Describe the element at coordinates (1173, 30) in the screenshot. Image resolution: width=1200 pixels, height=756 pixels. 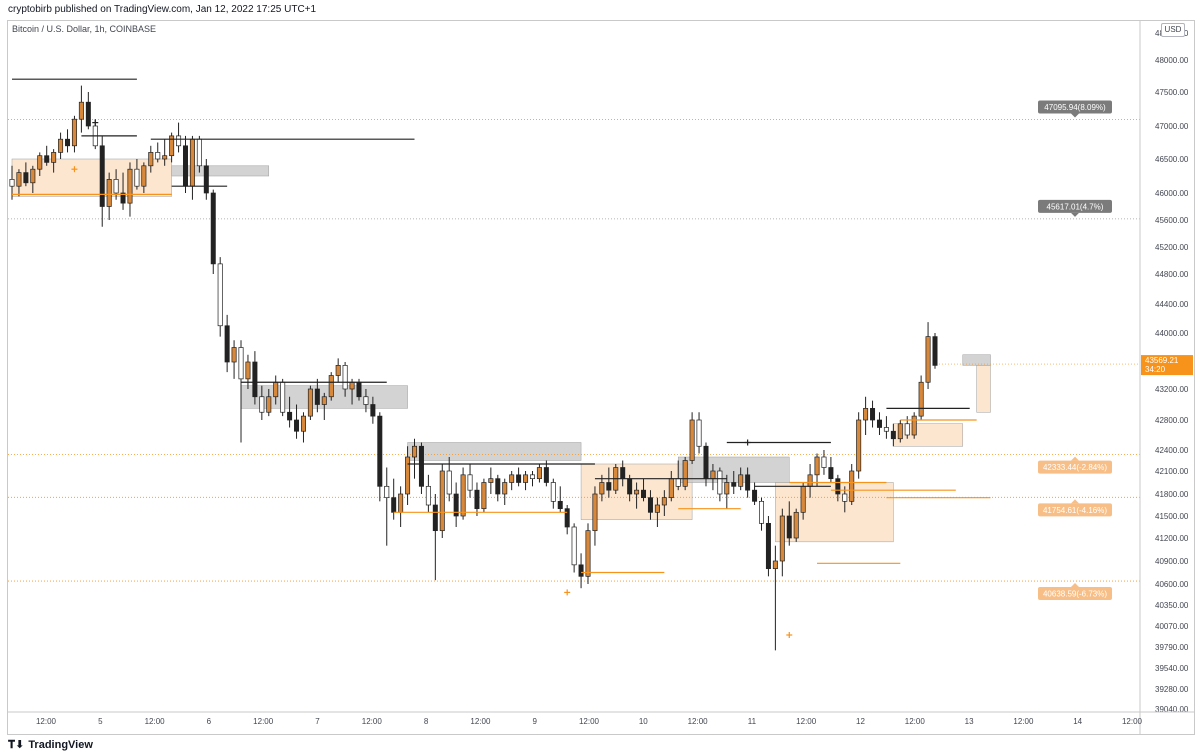
I see `currency-badge: USD` at that location.